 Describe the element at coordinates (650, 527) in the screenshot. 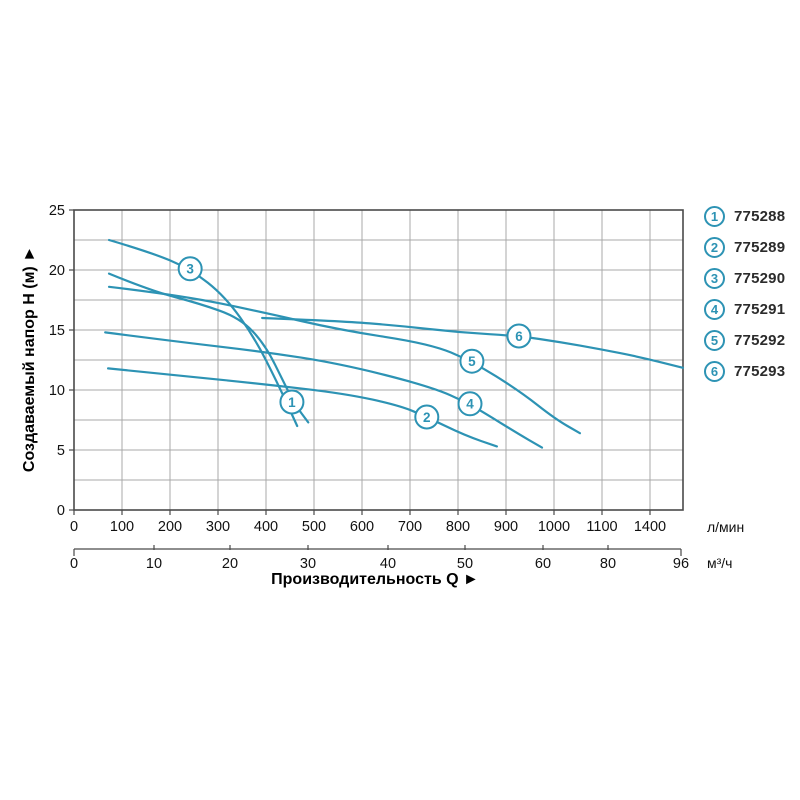

I see `x-tick-label-lmin: 1400` at that location.